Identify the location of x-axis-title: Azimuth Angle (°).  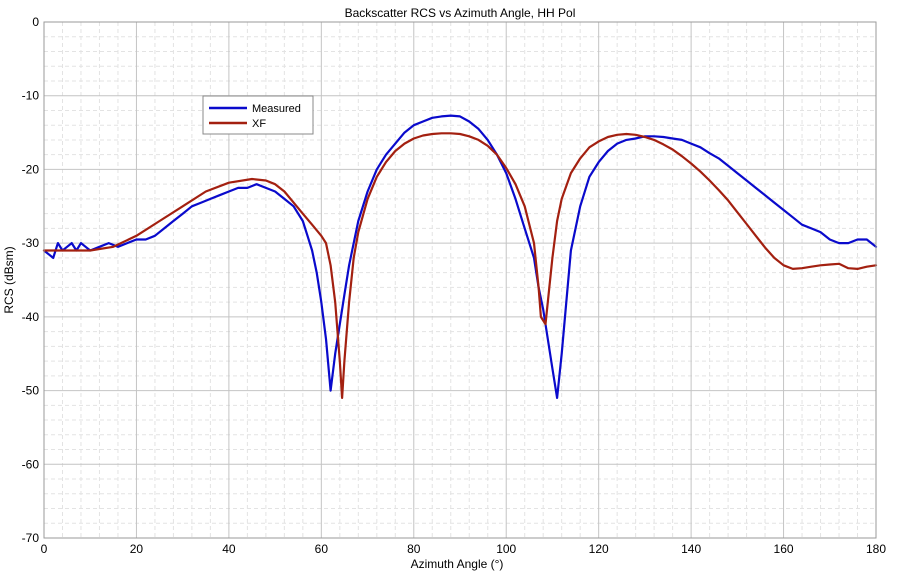
(457, 564).